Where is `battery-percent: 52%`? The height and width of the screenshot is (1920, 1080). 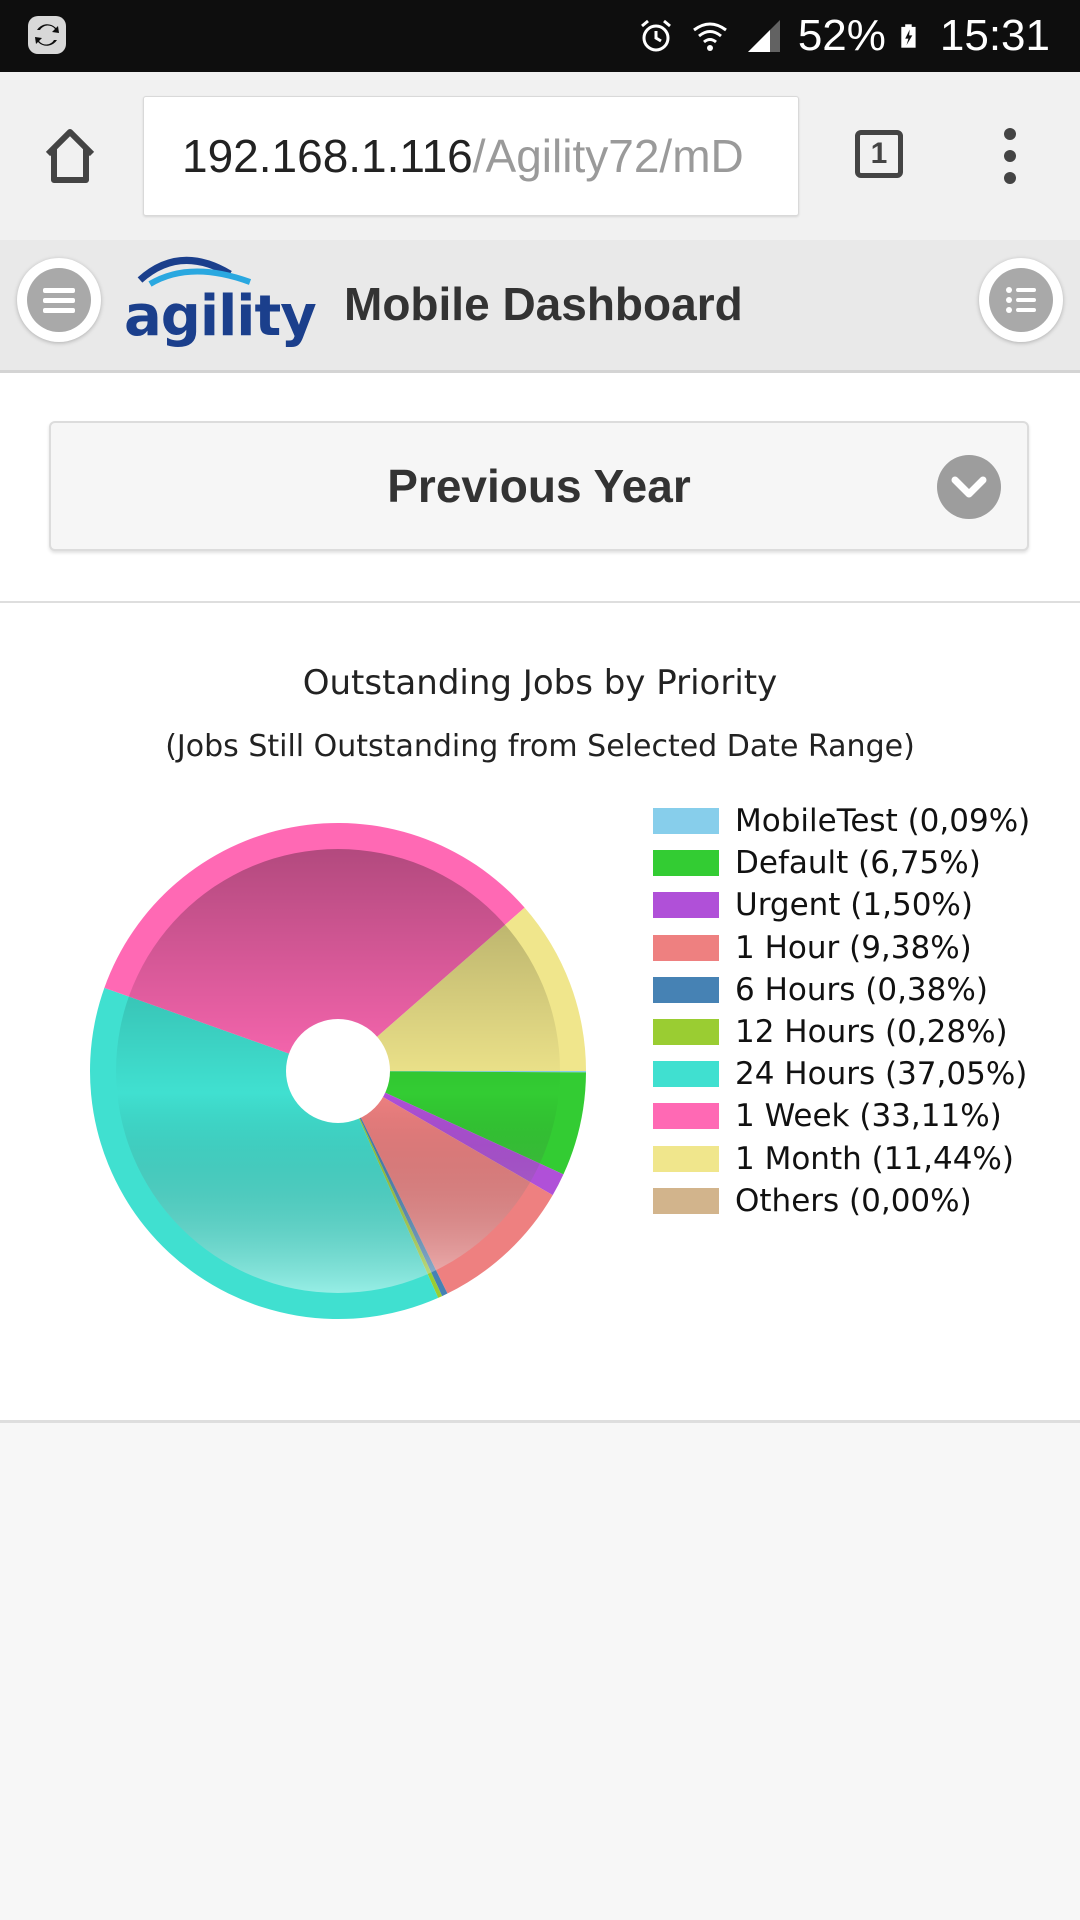
battery-percent: 52% is located at coordinates (841, 35).